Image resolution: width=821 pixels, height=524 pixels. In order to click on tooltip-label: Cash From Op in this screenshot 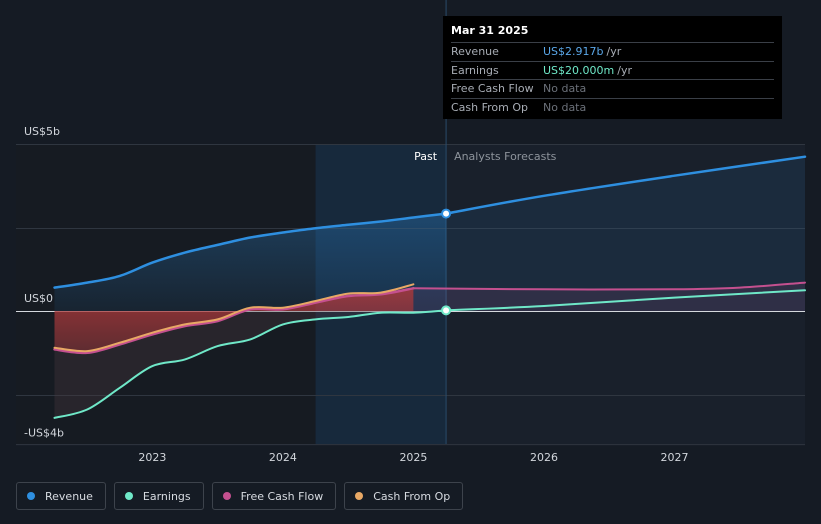, I will do `click(490, 107)`.